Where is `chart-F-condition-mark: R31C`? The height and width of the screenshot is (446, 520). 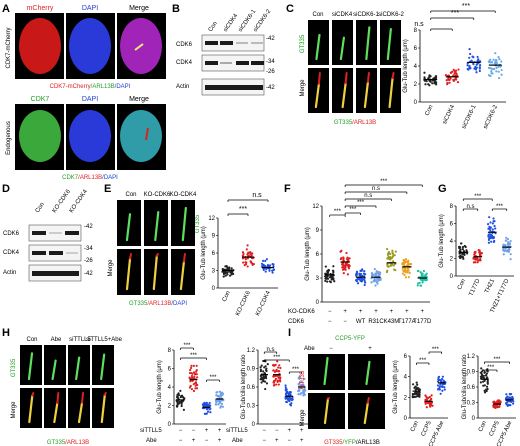 chart-F-condition-mark: R31C is located at coordinates (376, 322).